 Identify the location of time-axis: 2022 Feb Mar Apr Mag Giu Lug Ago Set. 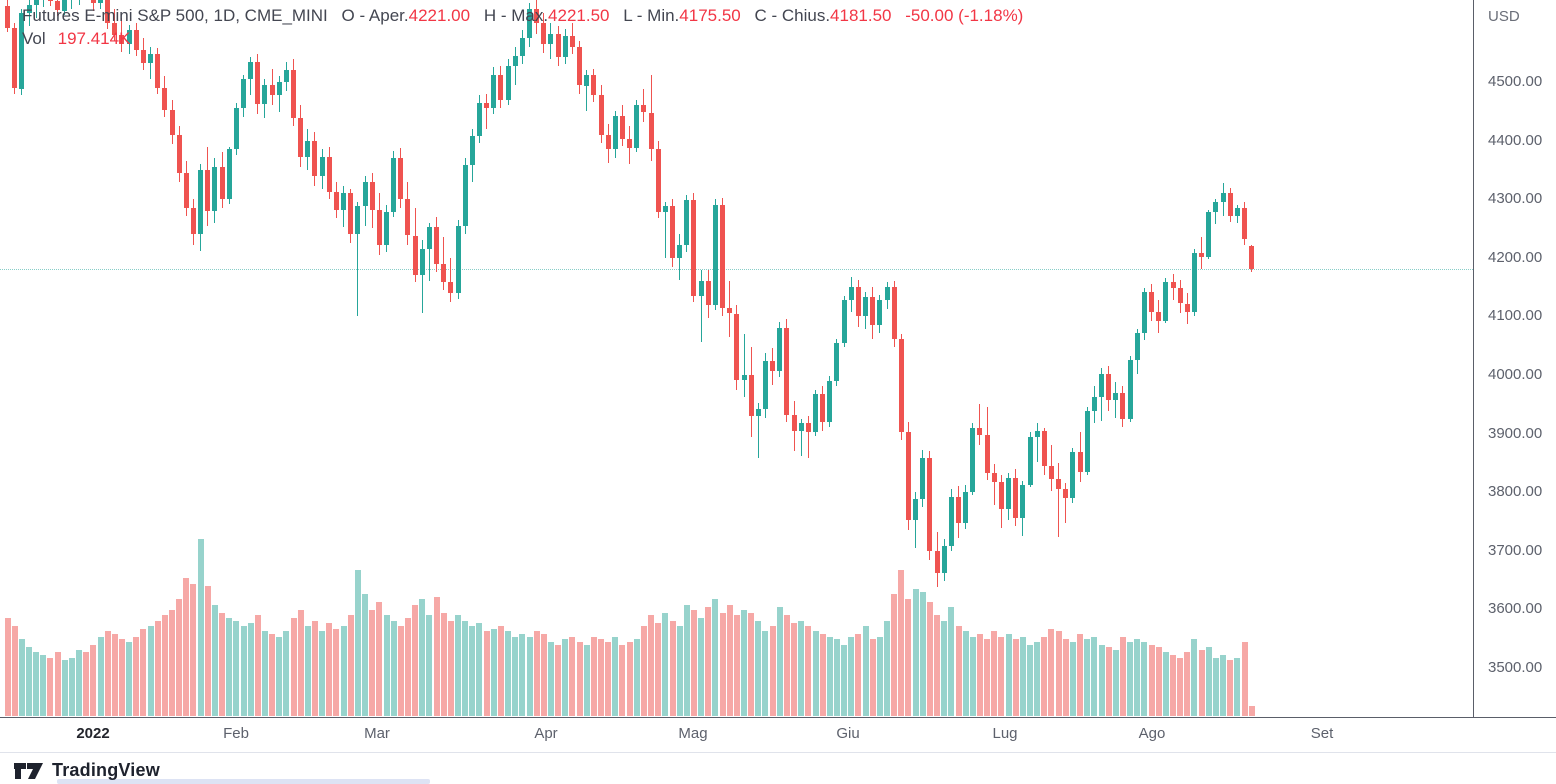
(778, 735).